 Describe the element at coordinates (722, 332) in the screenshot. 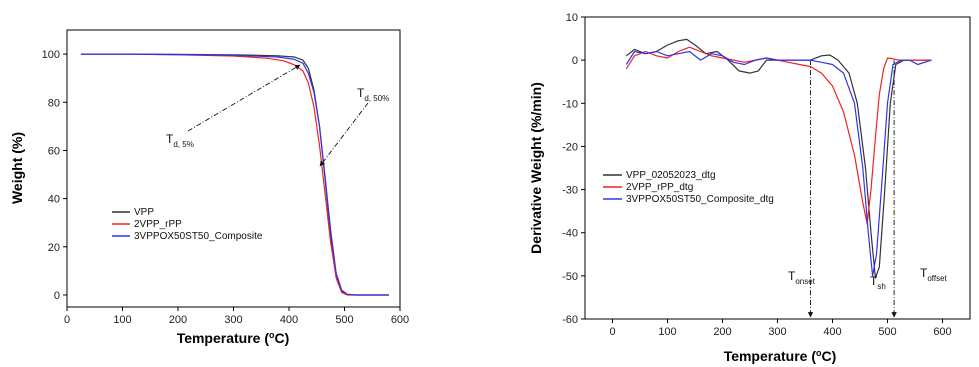

I see `right-x-tick-label: 200` at that location.